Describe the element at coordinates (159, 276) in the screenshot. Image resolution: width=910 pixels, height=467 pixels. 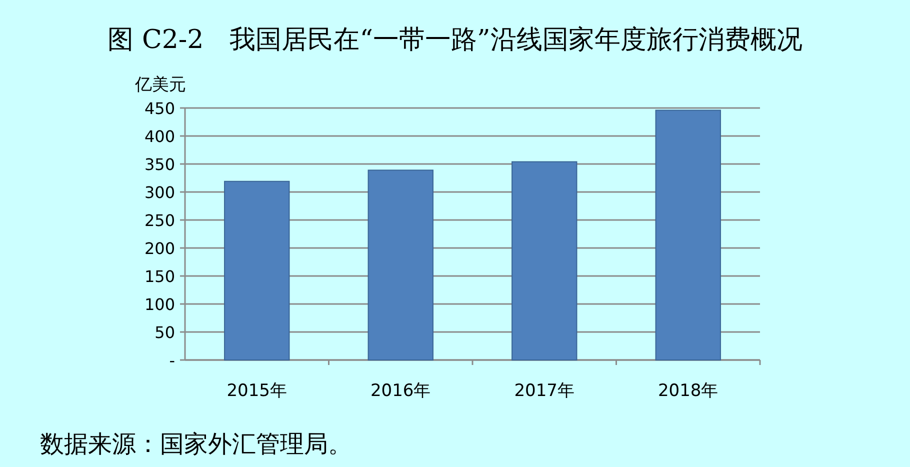
I see `y-tick-label: 150` at that location.